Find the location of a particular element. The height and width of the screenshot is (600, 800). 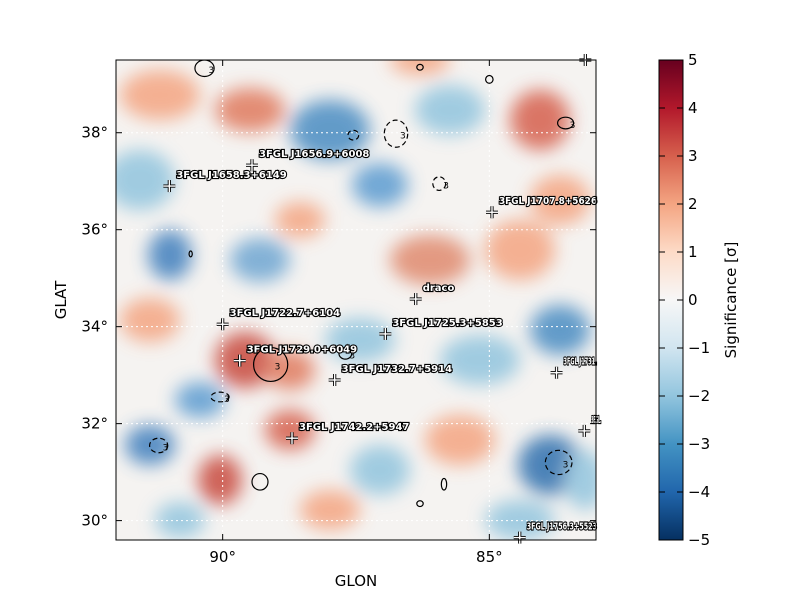

y-tick-label: 38° is located at coordinates (94, 133).